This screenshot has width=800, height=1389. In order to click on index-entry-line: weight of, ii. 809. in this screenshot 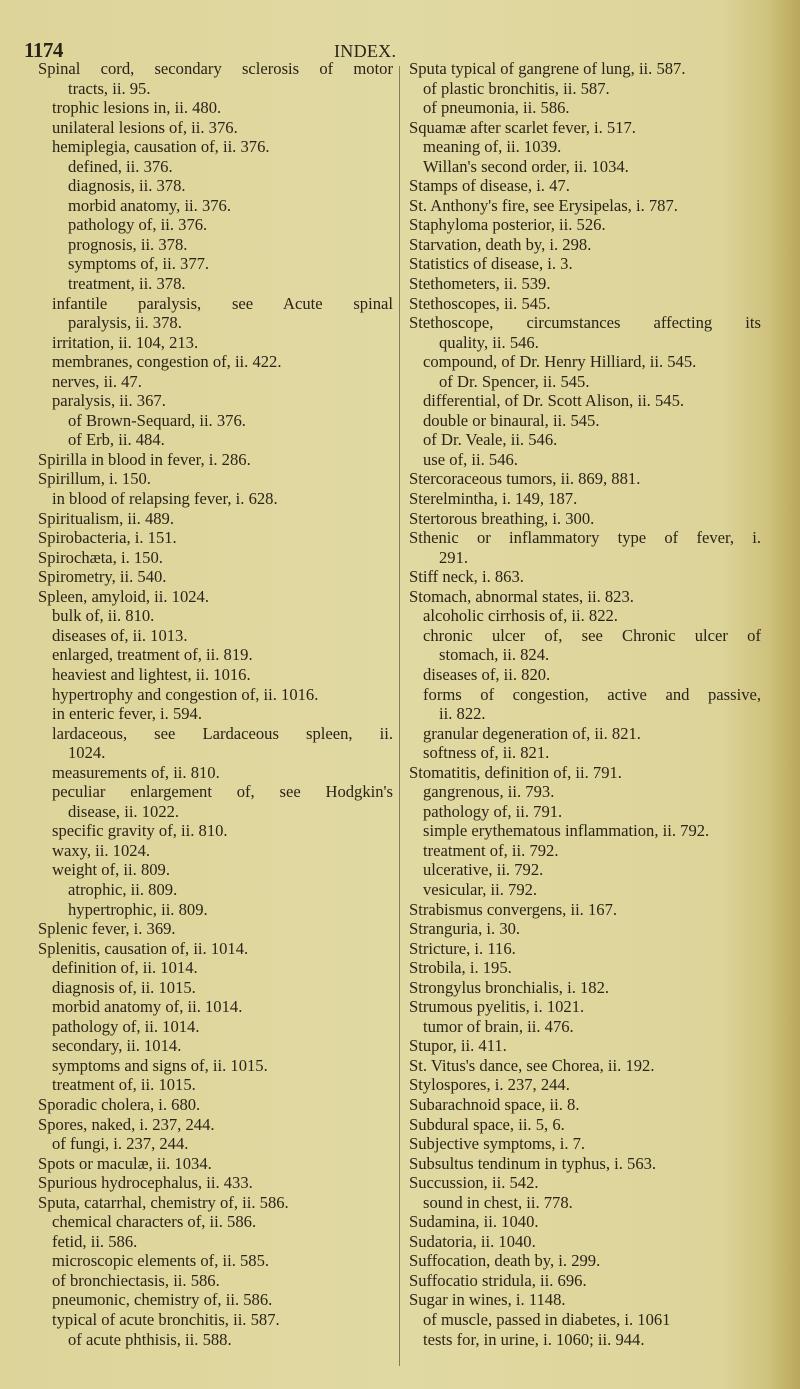, I will do `click(111, 870)`.